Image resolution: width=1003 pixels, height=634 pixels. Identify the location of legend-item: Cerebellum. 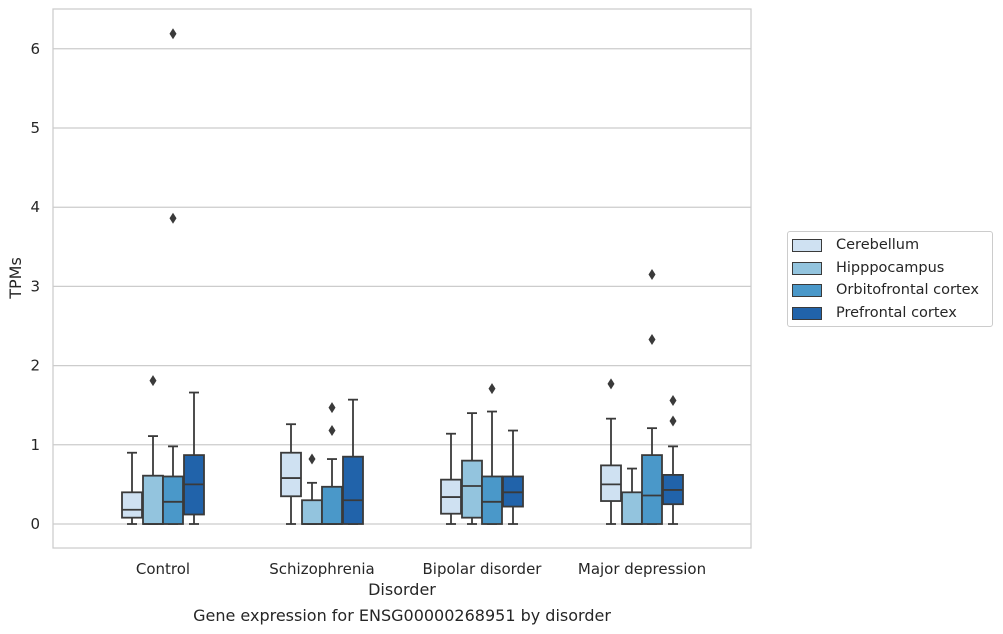
(855, 245).